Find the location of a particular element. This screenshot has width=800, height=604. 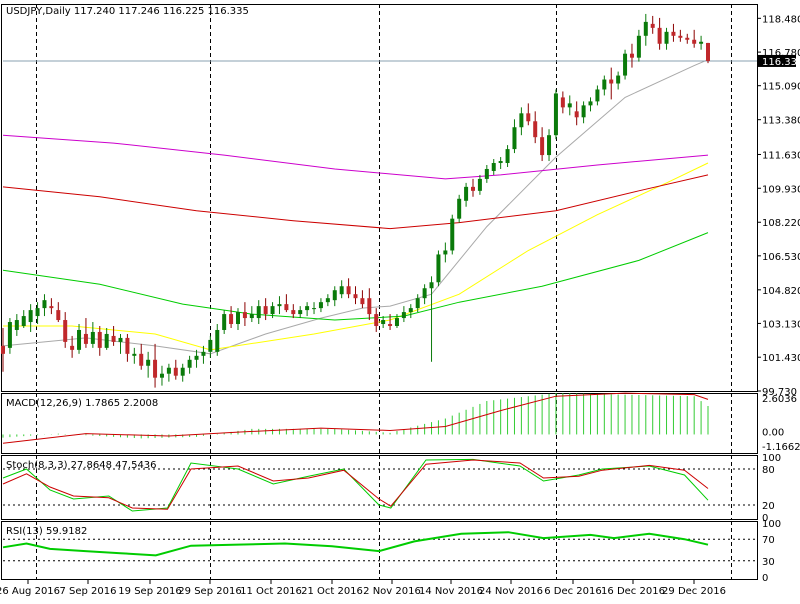

y-tick-label: 113.380 is located at coordinates (781, 121).